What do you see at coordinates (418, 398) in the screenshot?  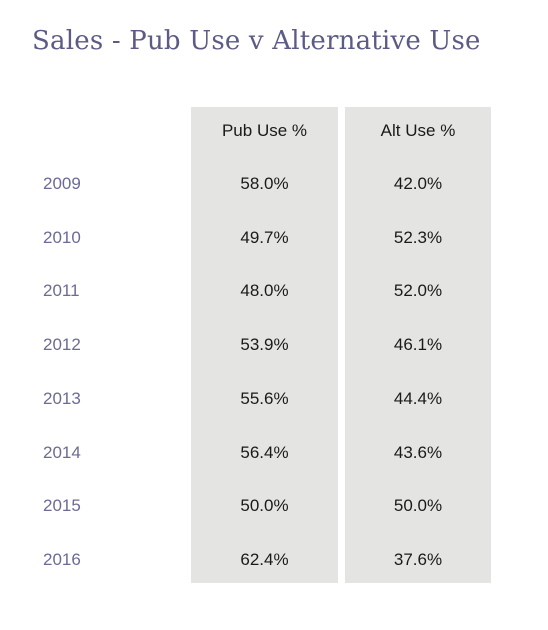 I see `alt-use-cell: 44.4%` at bounding box center [418, 398].